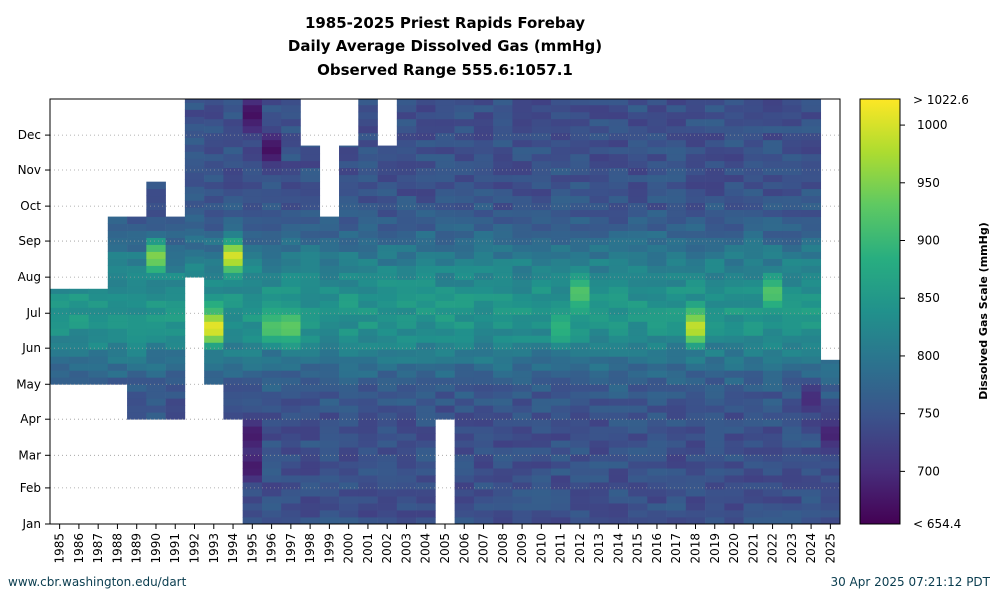  What do you see at coordinates (983, 310) in the screenshot?
I see `colorbar-axis-label: Dissolved Gas Scale (mmHg)` at bounding box center [983, 310].